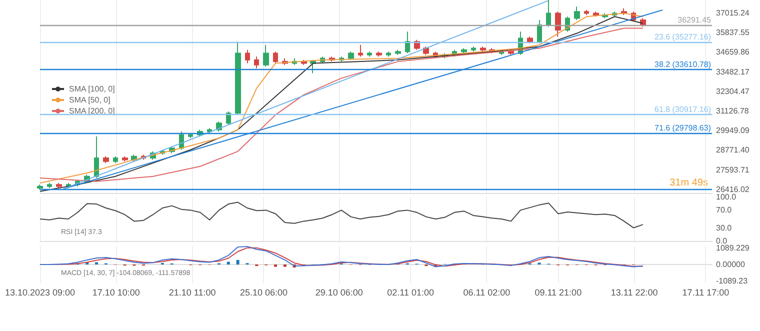 The width and height of the screenshot is (760, 331). Describe the element at coordinates (706, 293) in the screenshot. I see `x-tick-label: 17.11 17:00` at that location.